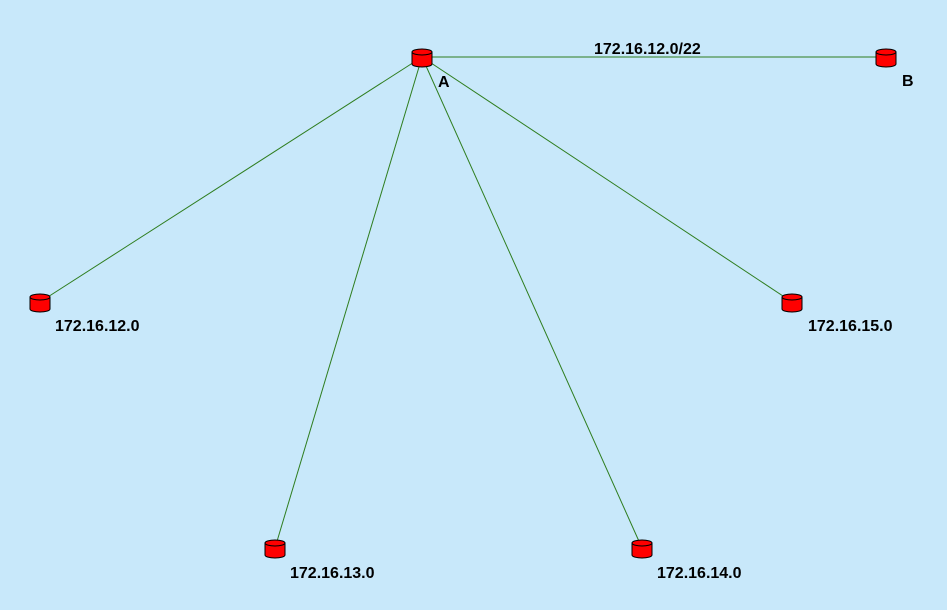 The image size is (947, 610). What do you see at coordinates (850, 326) in the screenshot?
I see `router-172-16-15-0-label: 172.16.15.0` at bounding box center [850, 326].